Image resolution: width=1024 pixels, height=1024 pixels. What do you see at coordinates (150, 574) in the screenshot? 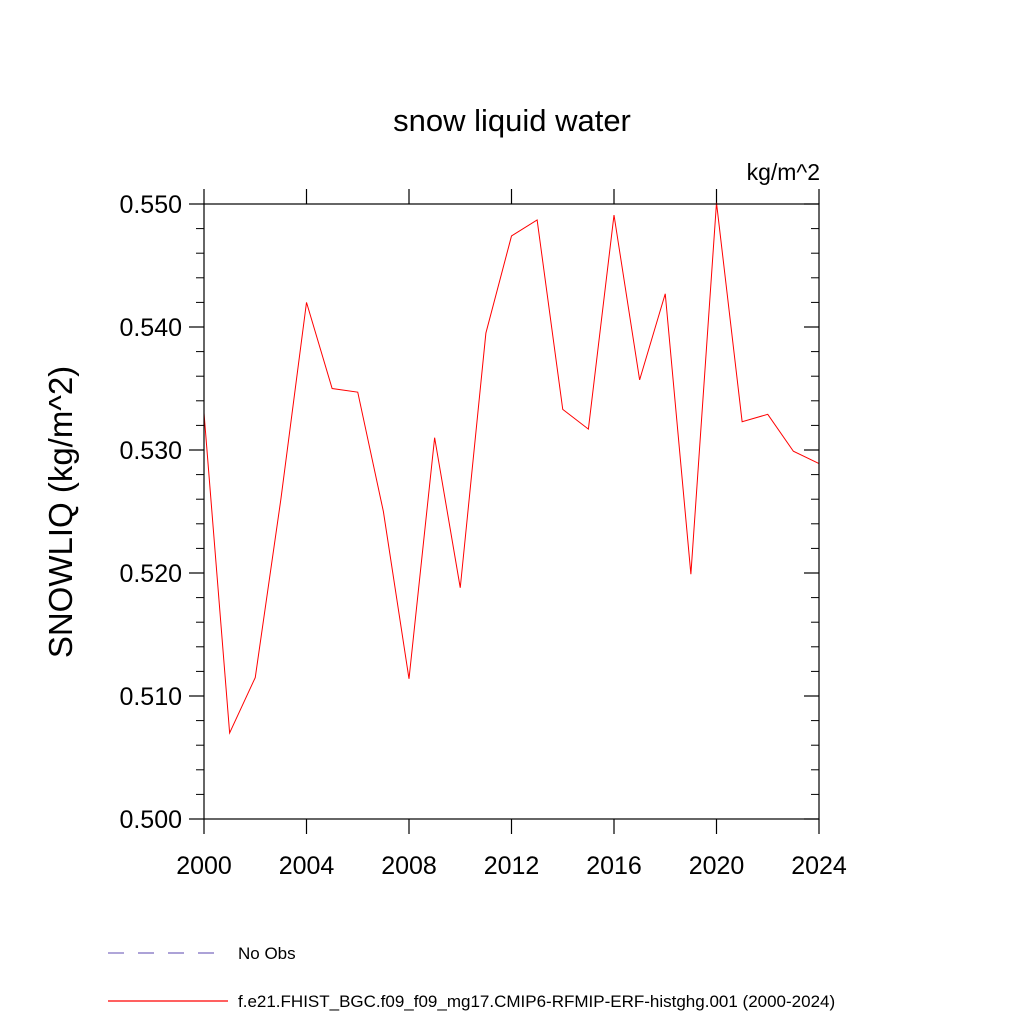
I see `y-tick-label-0.520: 0.520` at bounding box center [150, 574].